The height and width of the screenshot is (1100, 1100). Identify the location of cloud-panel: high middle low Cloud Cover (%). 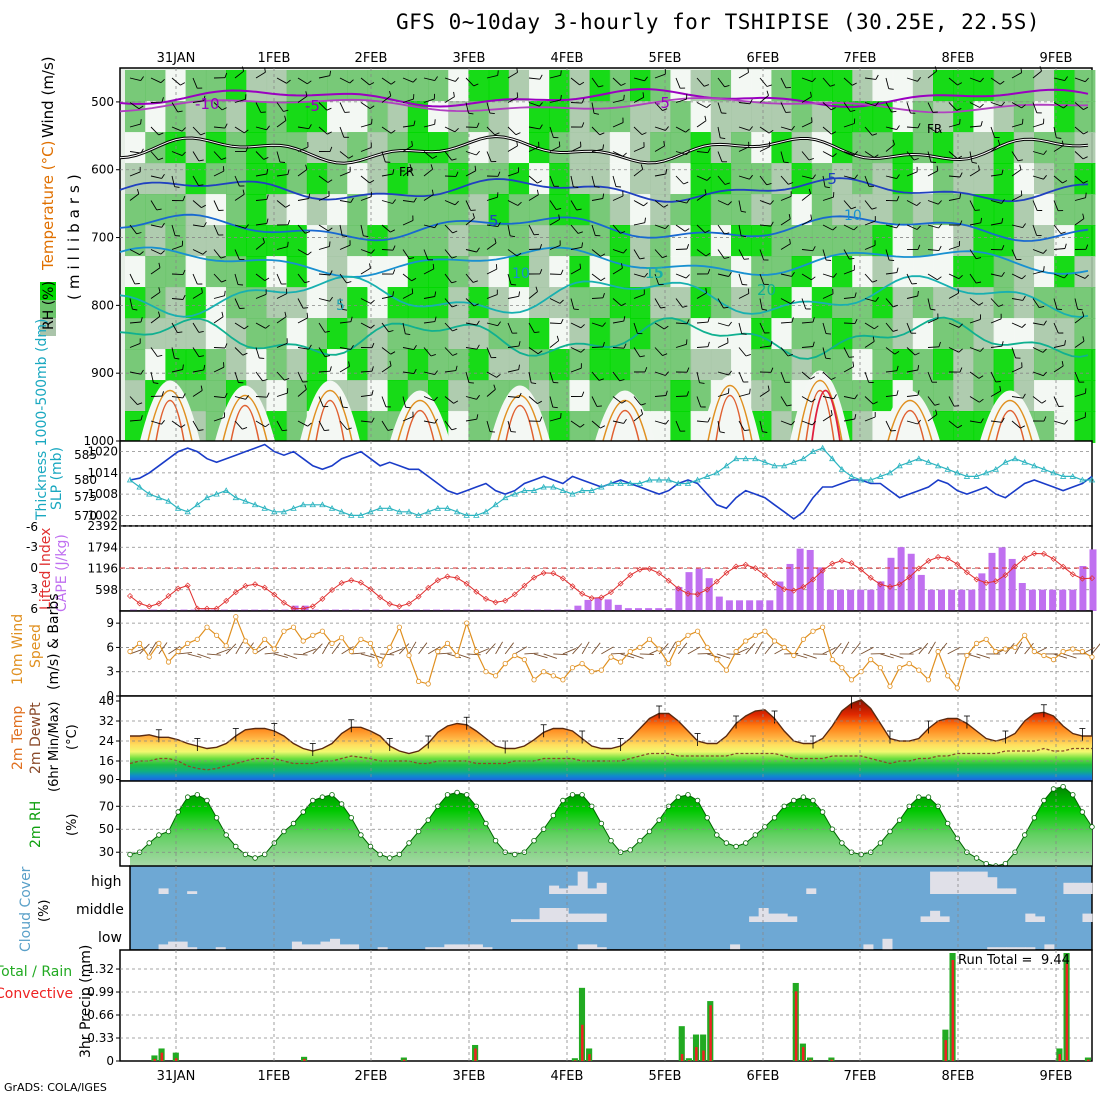
(555, 908).